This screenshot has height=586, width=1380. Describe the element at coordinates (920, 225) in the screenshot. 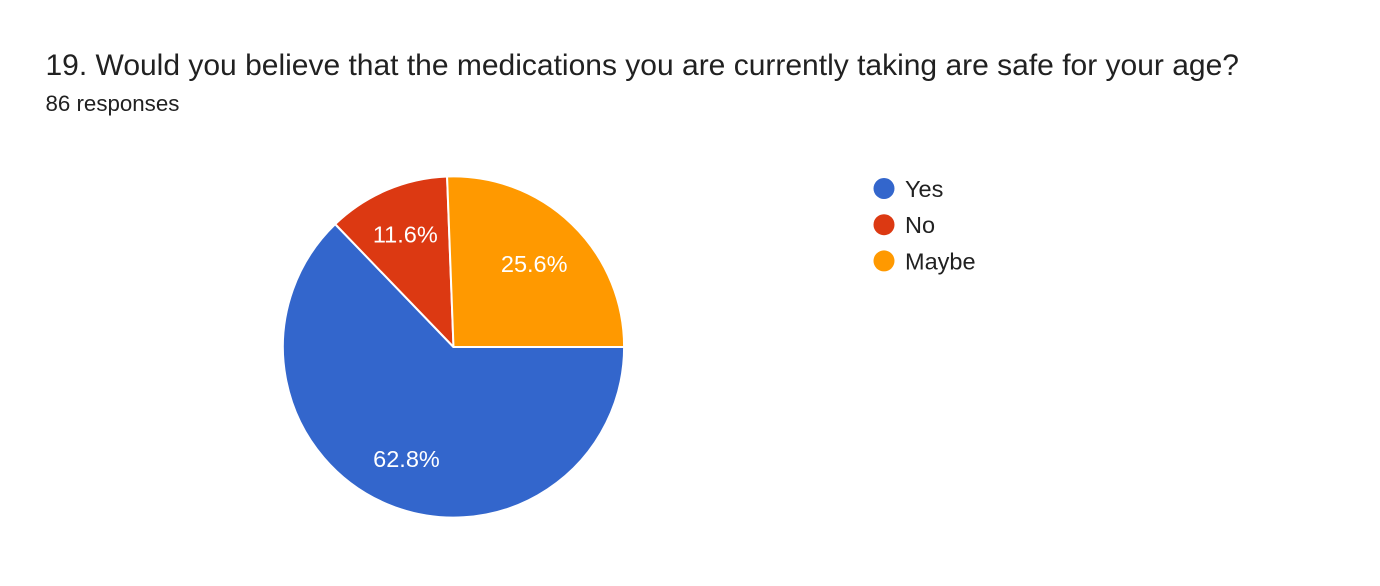

I see `svg-text: No` at that location.